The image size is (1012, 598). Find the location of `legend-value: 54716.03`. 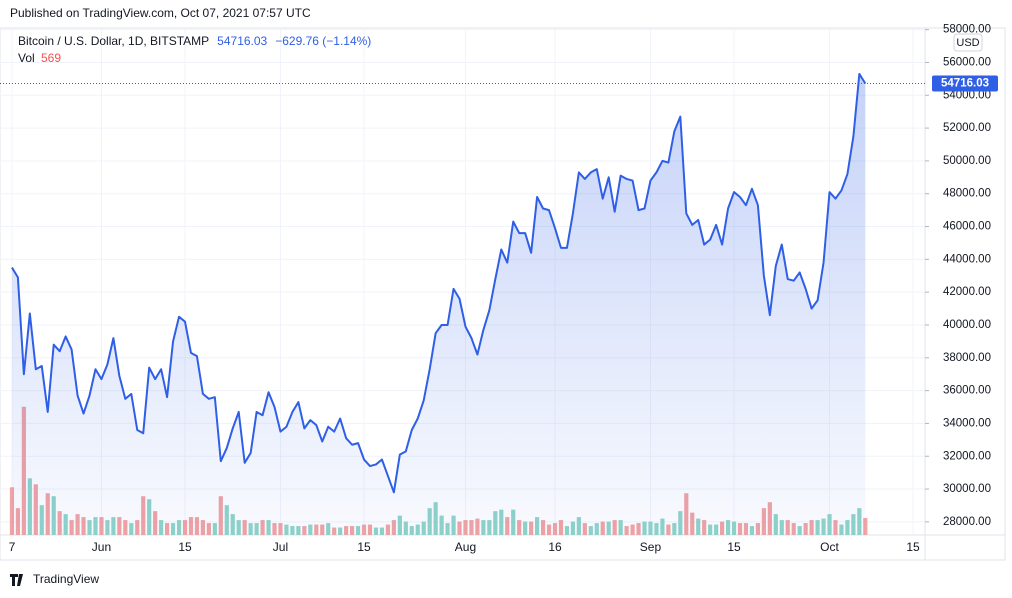

legend-value: 54716.03 is located at coordinates (242, 41).